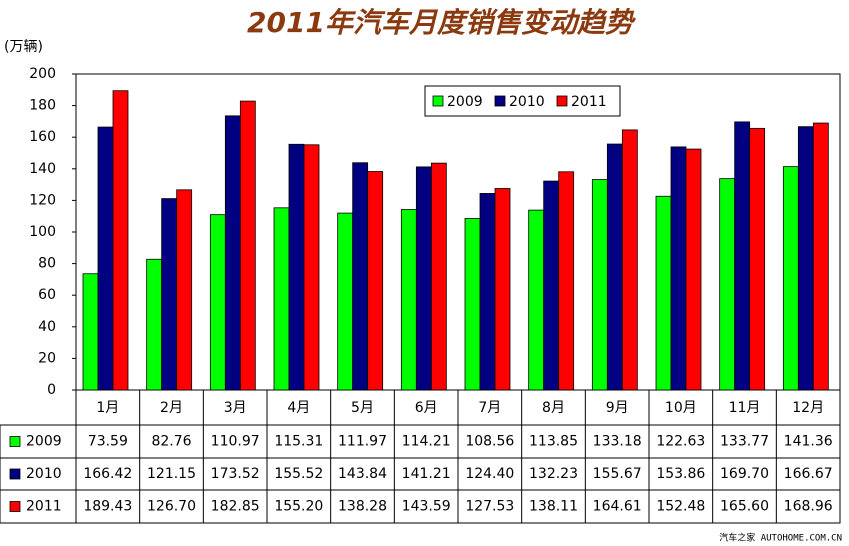 Image resolution: width=849 pixels, height=546 pixels. I want to click on table-value: 124.40, so click(489, 474).